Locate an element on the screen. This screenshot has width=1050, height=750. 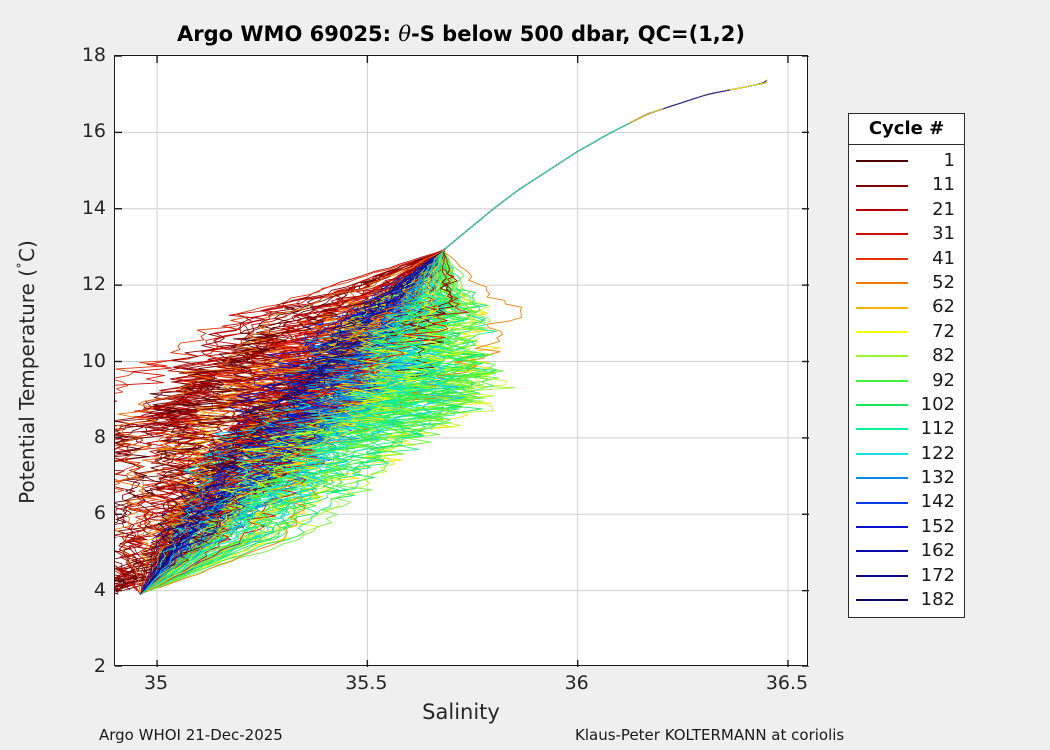
title-prefix: Argo WMO 69025: is located at coordinates (288, 34).